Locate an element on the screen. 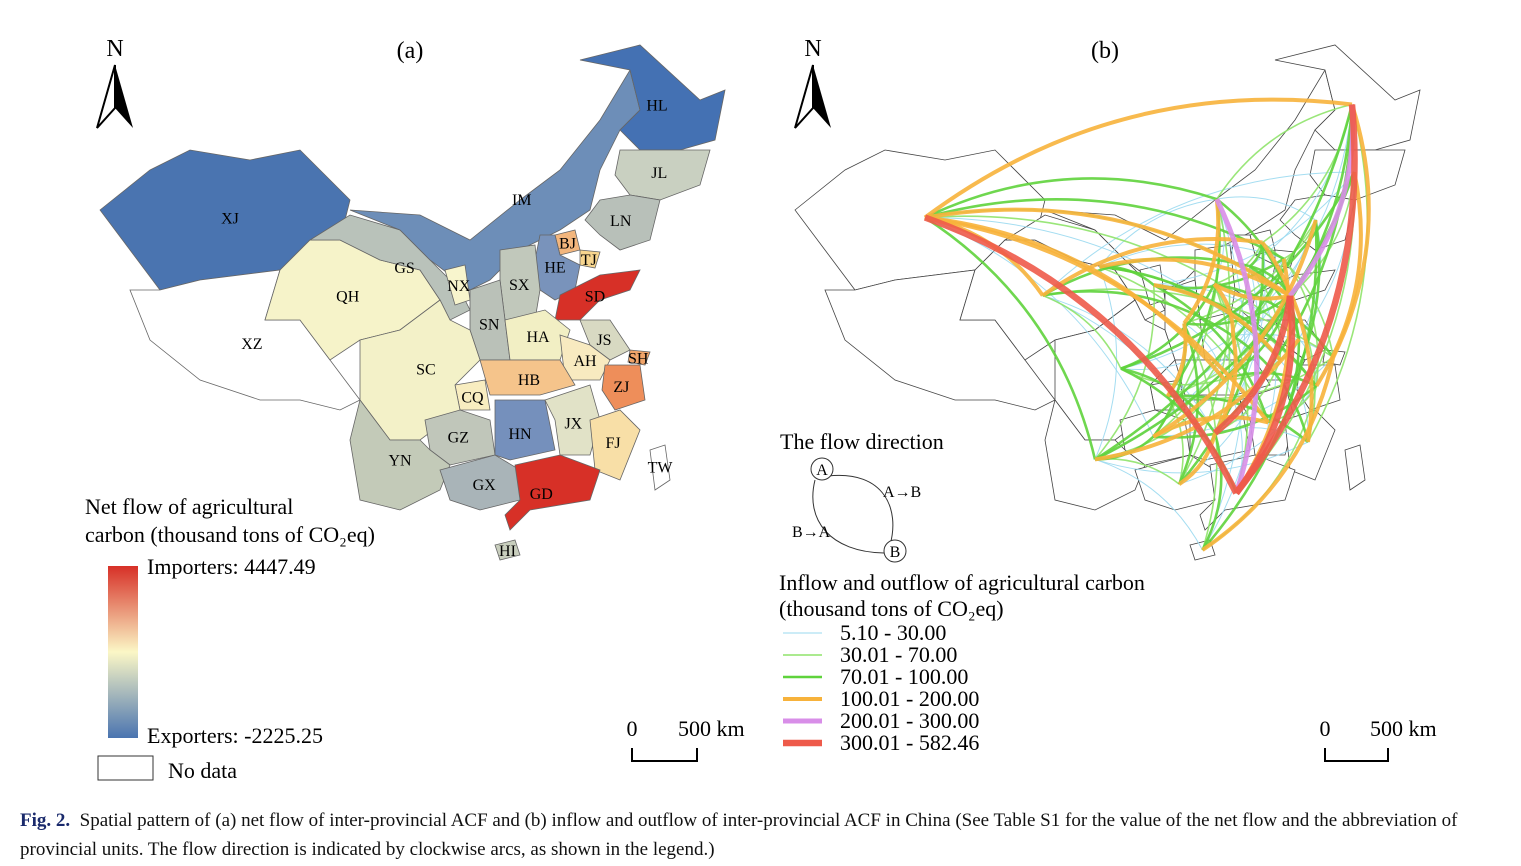  province-label: LN is located at coordinates (621, 221).